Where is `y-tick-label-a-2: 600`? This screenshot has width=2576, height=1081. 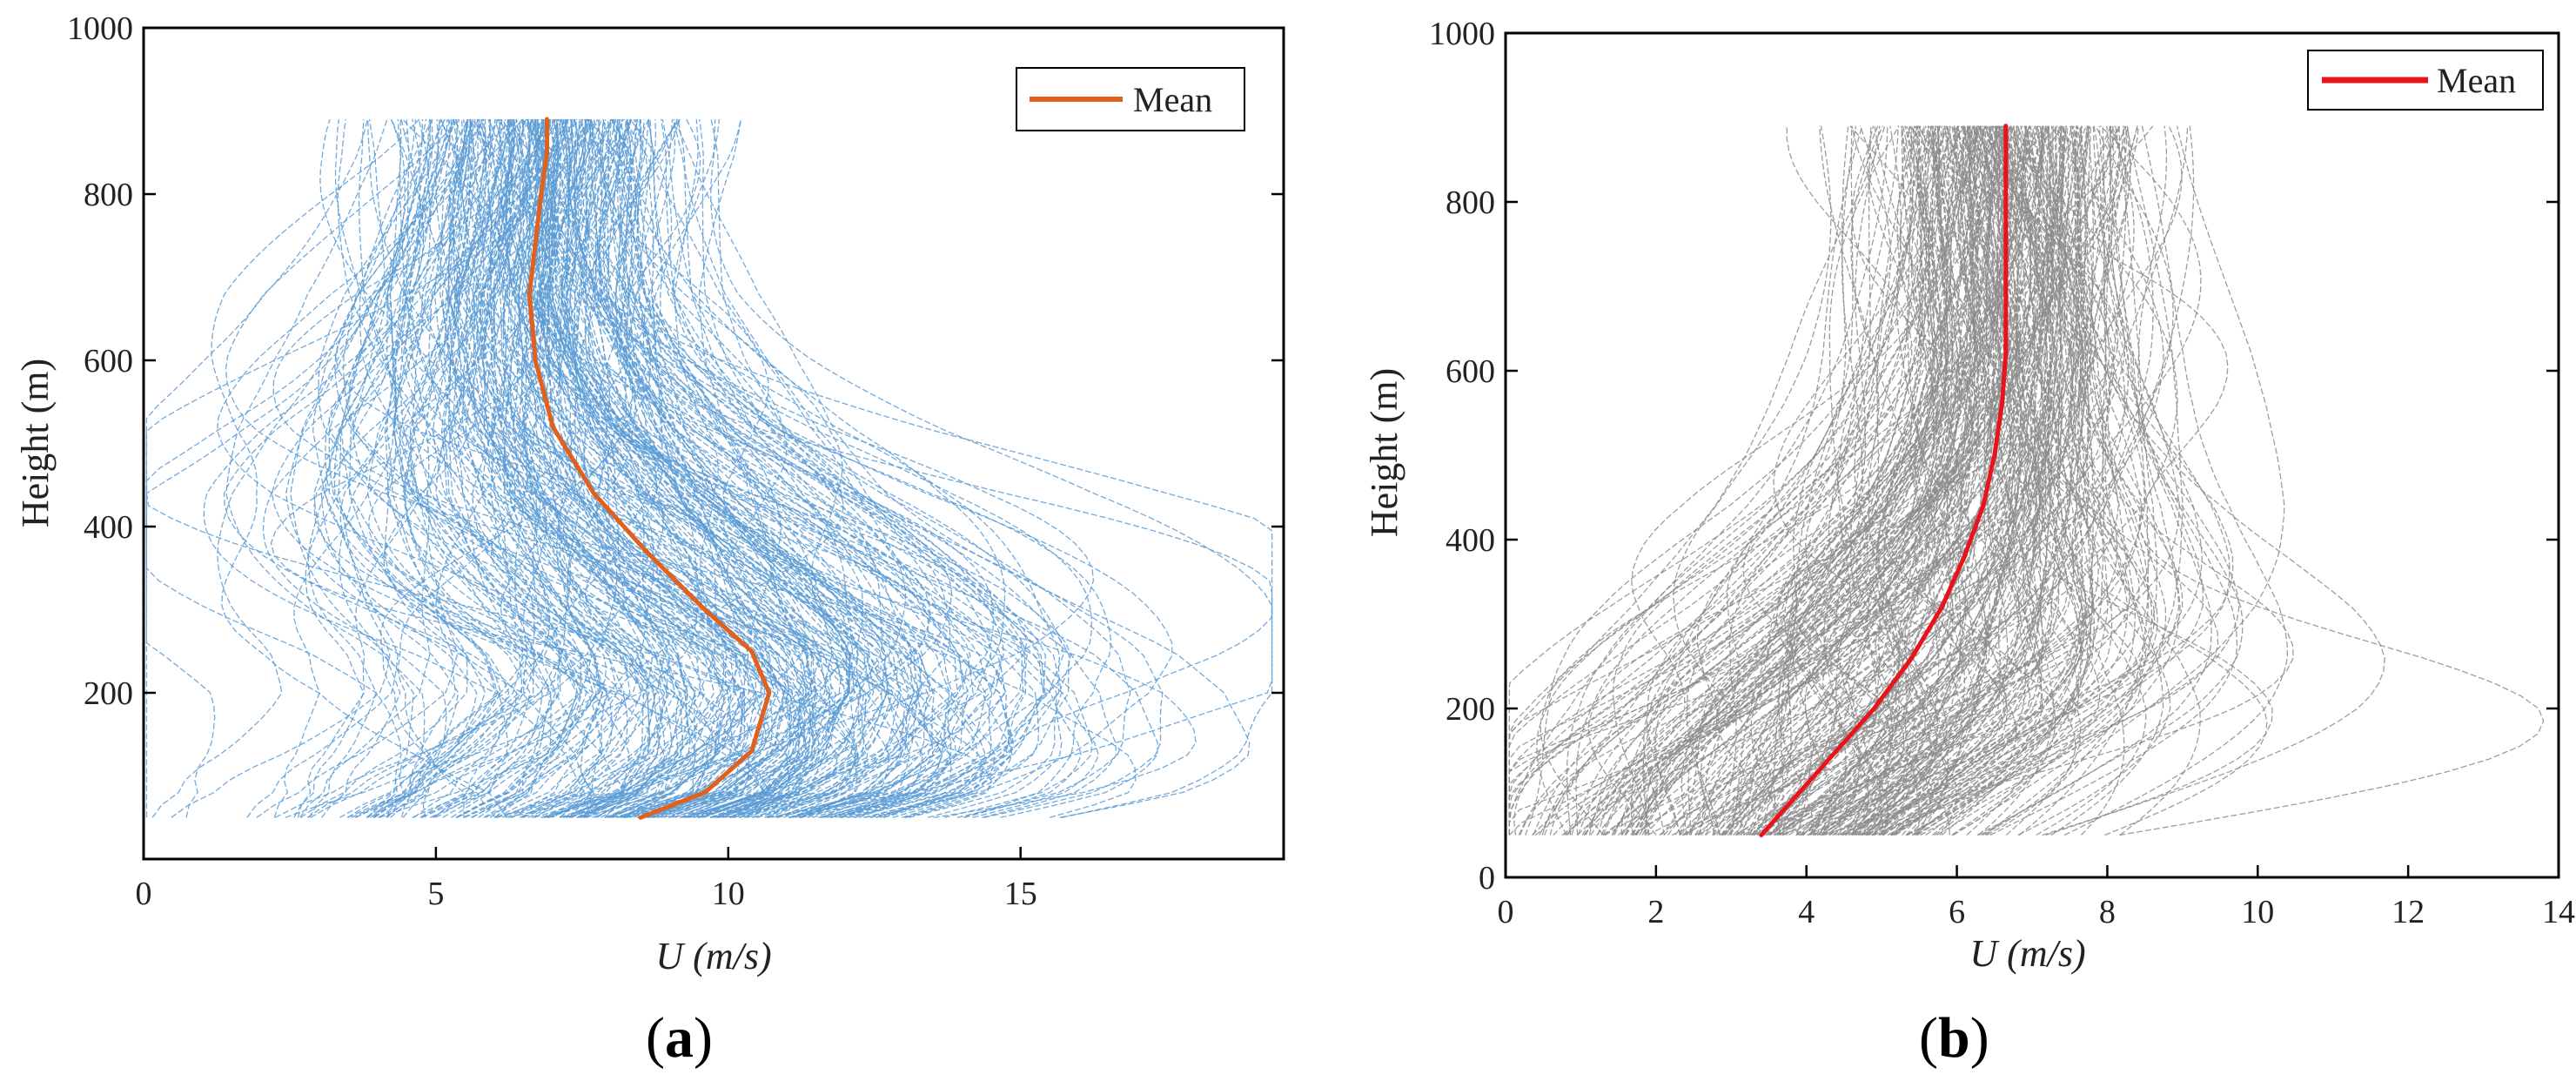
y-tick-label-a-2: 600 is located at coordinates (108, 361).